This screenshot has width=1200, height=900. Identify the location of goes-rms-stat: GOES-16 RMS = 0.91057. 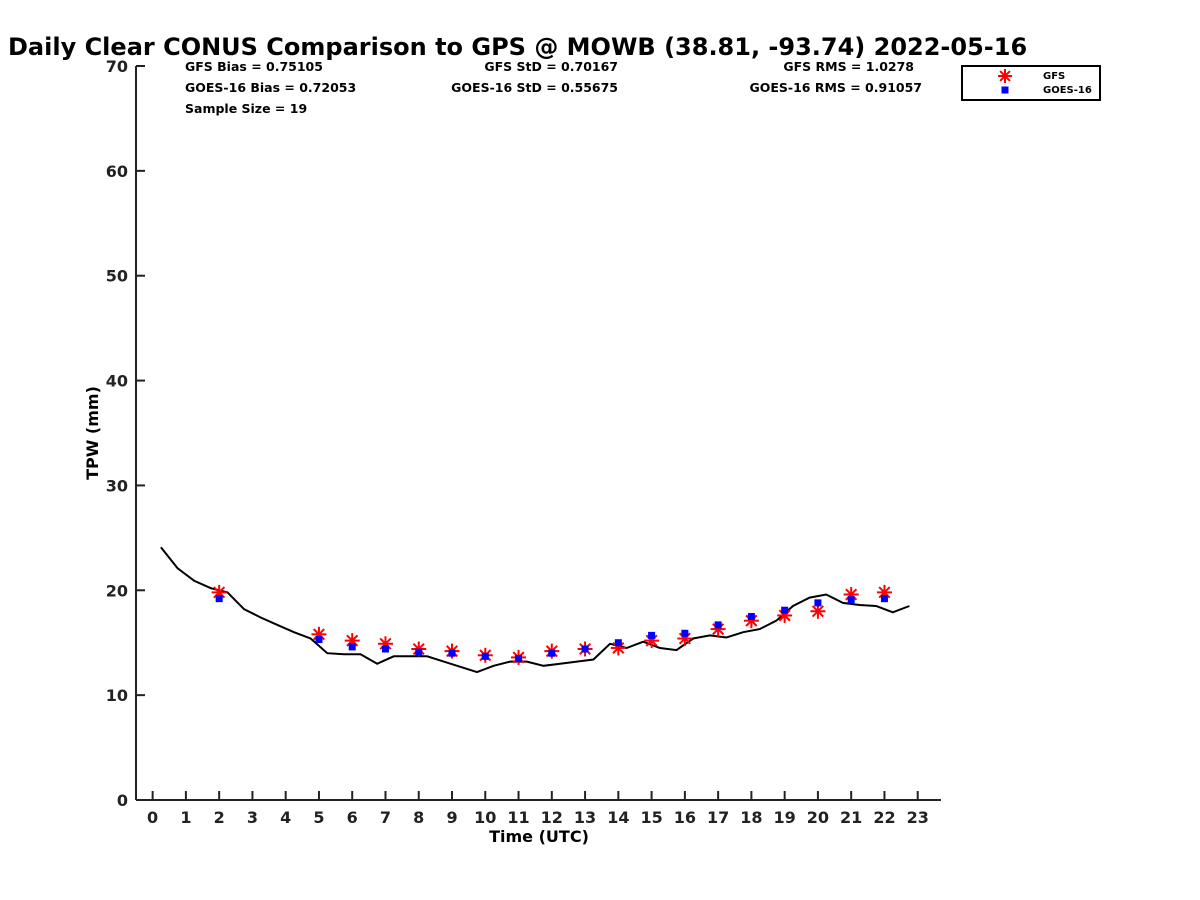
(835, 87).